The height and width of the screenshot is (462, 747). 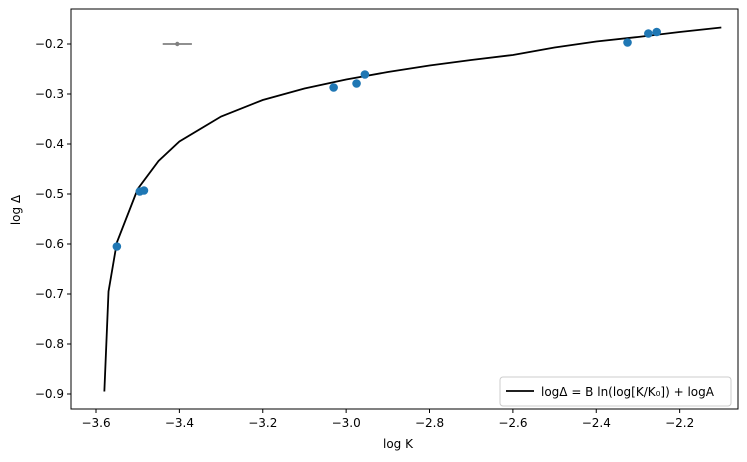 What do you see at coordinates (596, 423) in the screenshot?
I see `x-tick-label: −2.4` at bounding box center [596, 423].